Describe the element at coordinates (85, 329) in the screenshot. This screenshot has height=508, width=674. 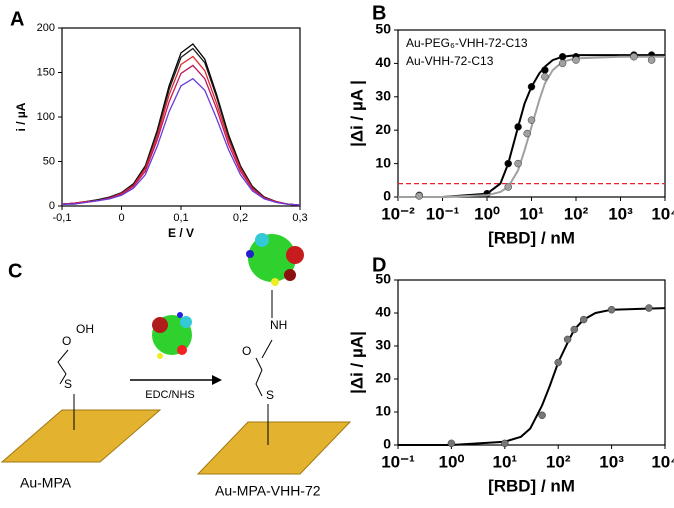
I see `atom: OH` at that location.